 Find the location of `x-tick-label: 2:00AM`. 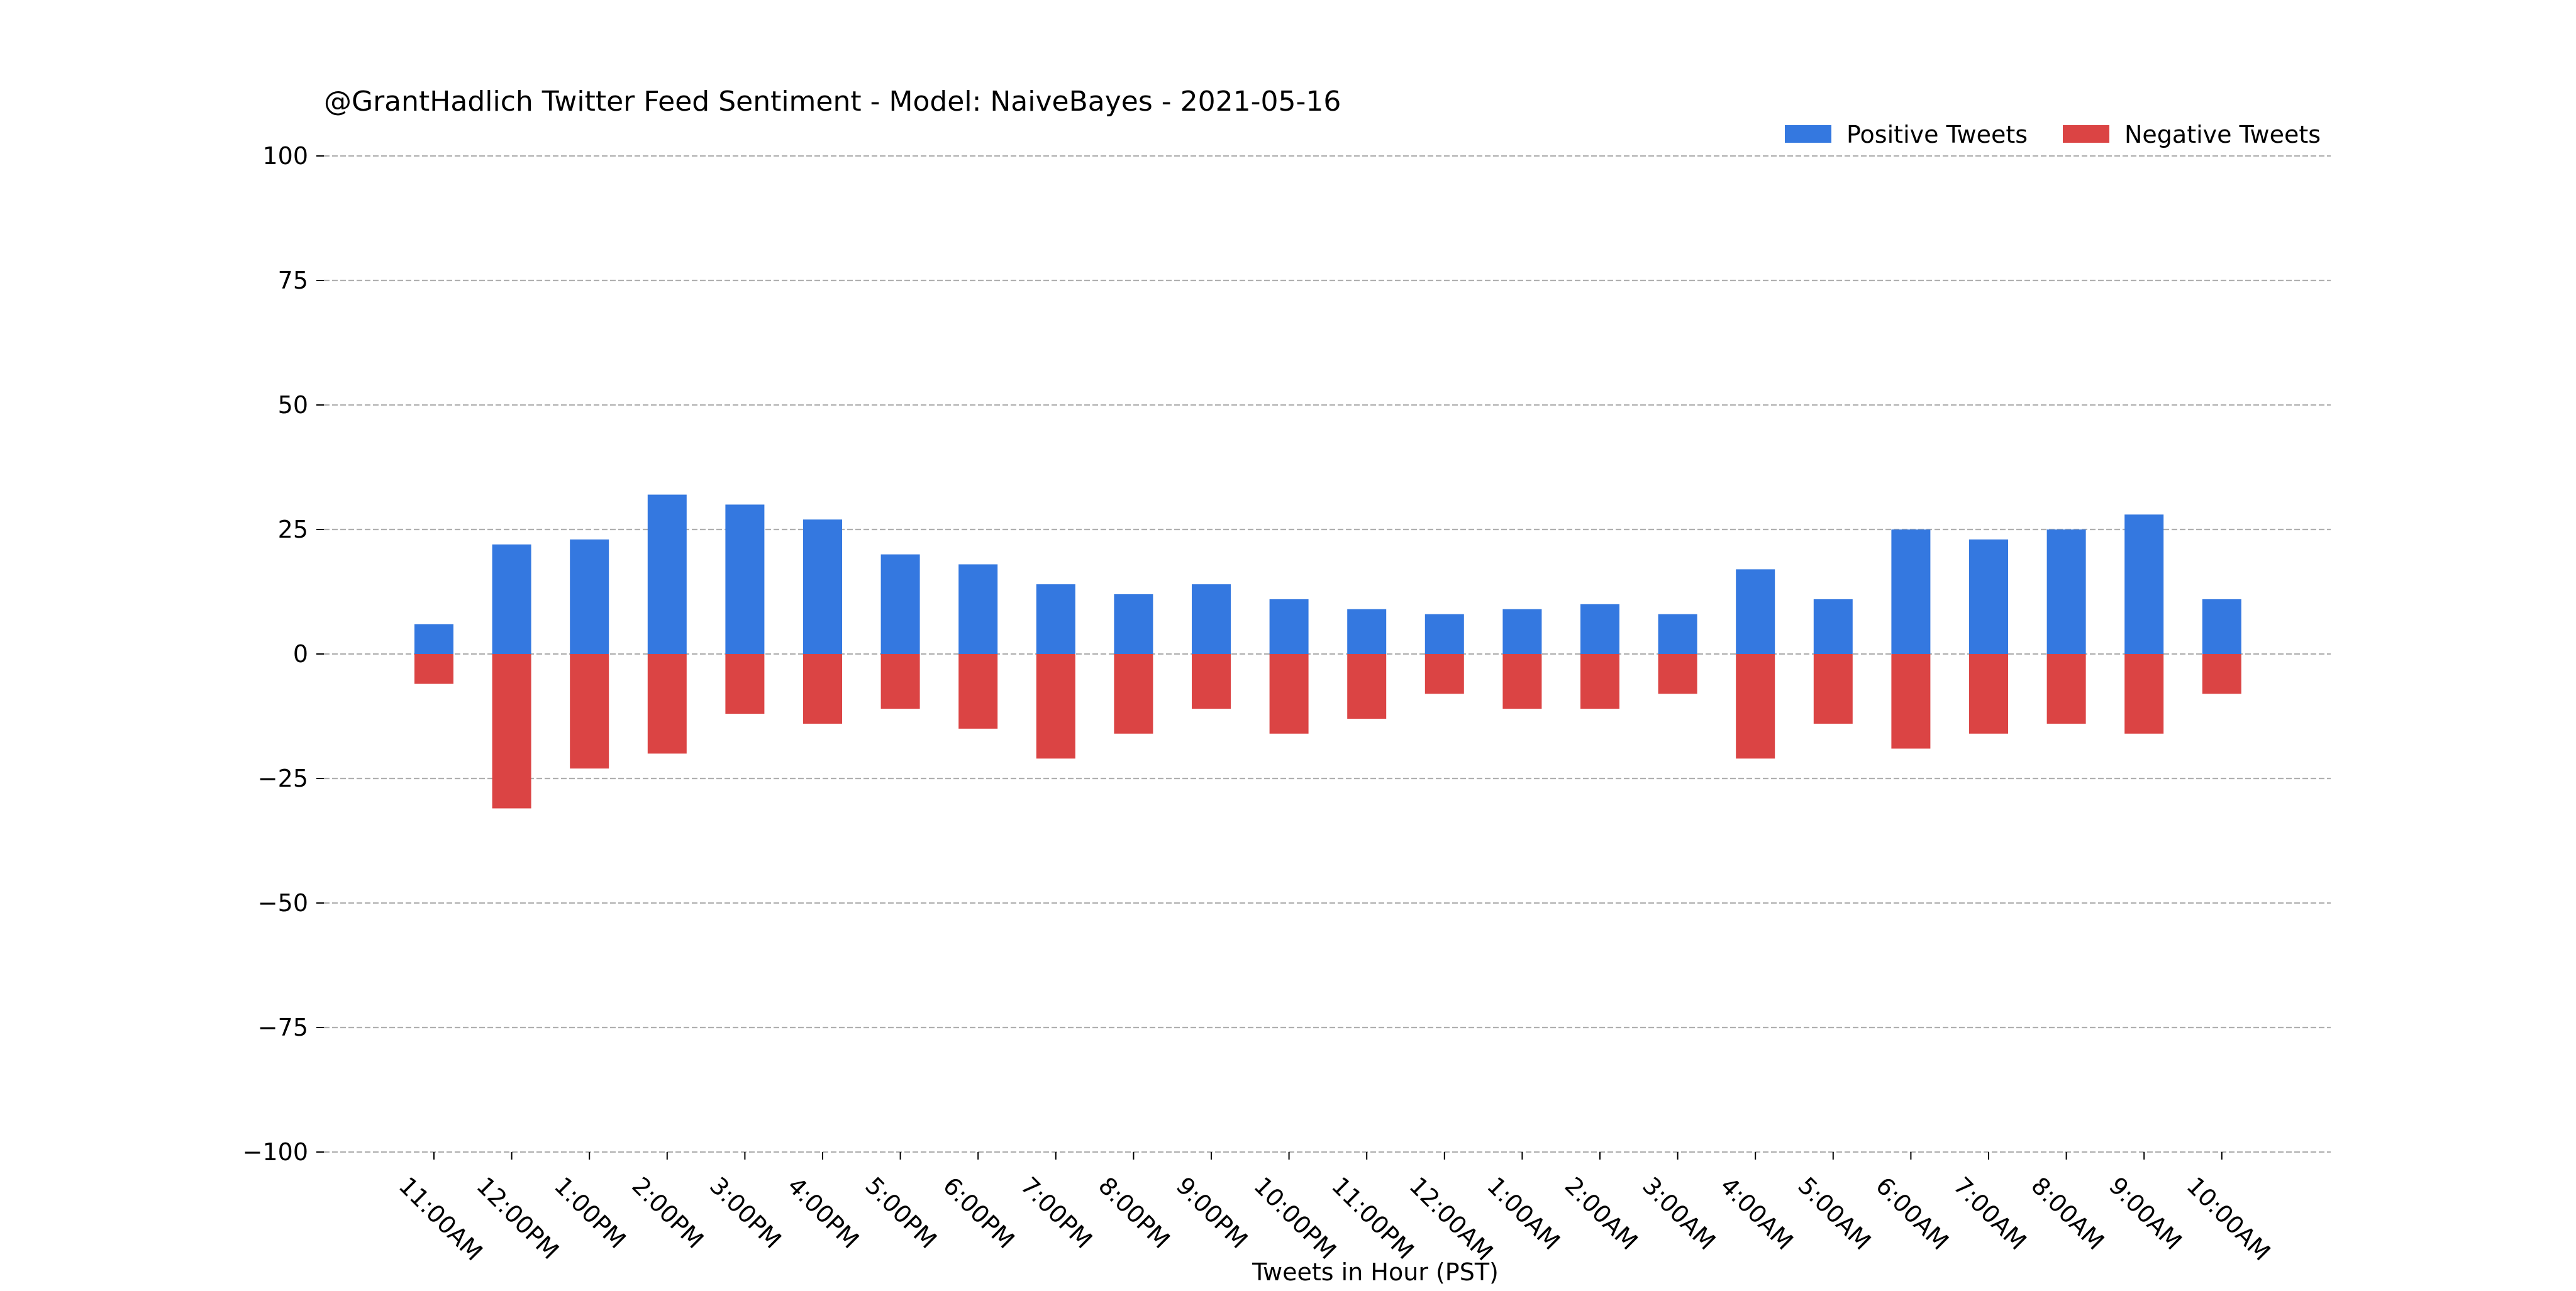

x-tick-label: 2:00AM is located at coordinates (1601, 1213).